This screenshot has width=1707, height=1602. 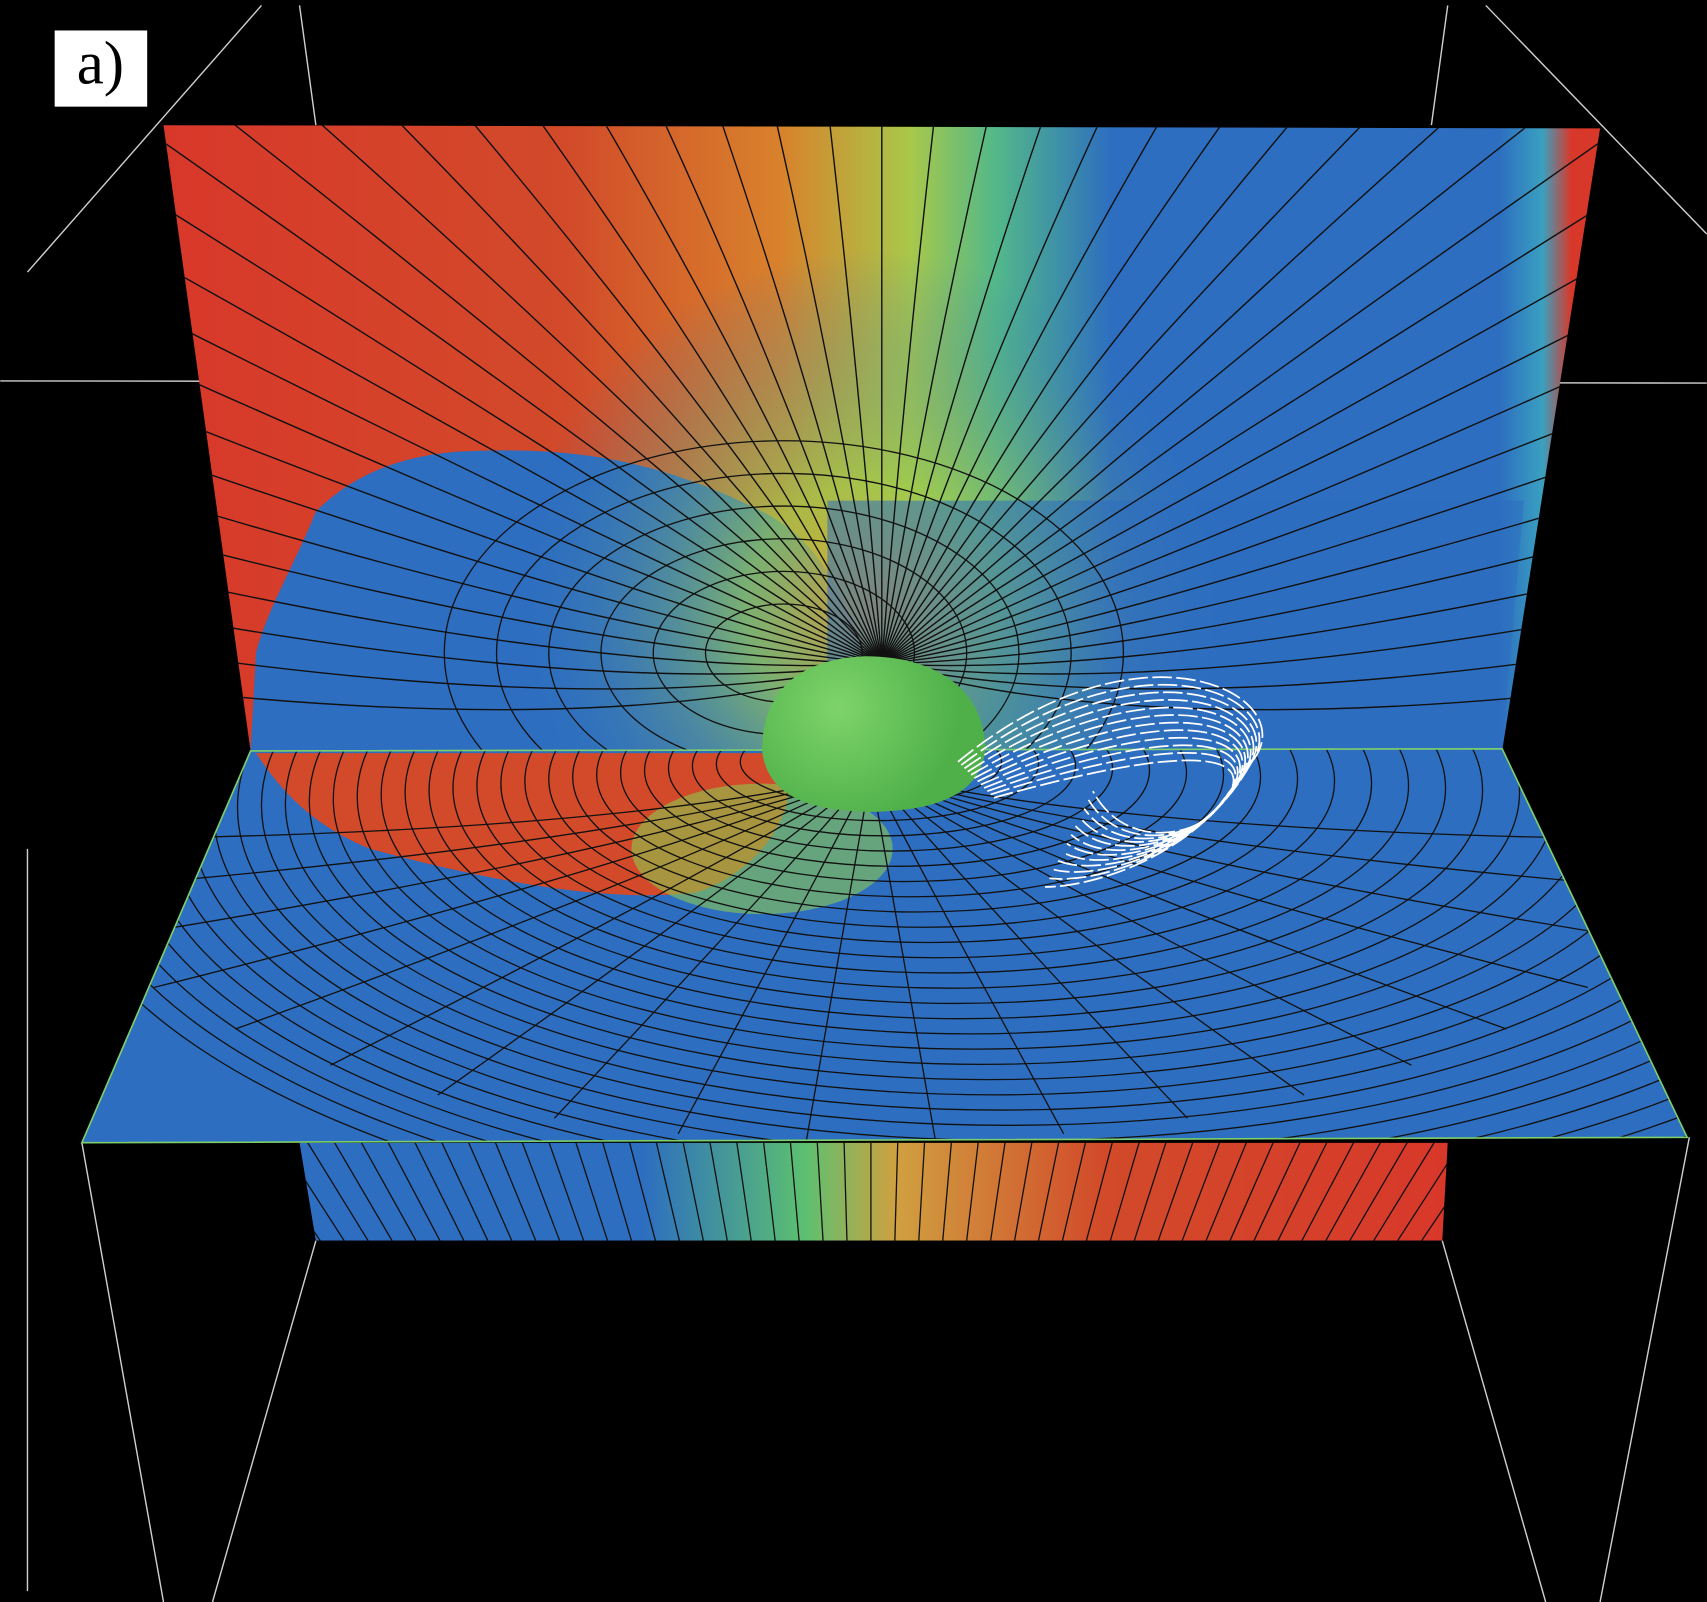 I want to click on field-loops, so click(x=1110, y=782).